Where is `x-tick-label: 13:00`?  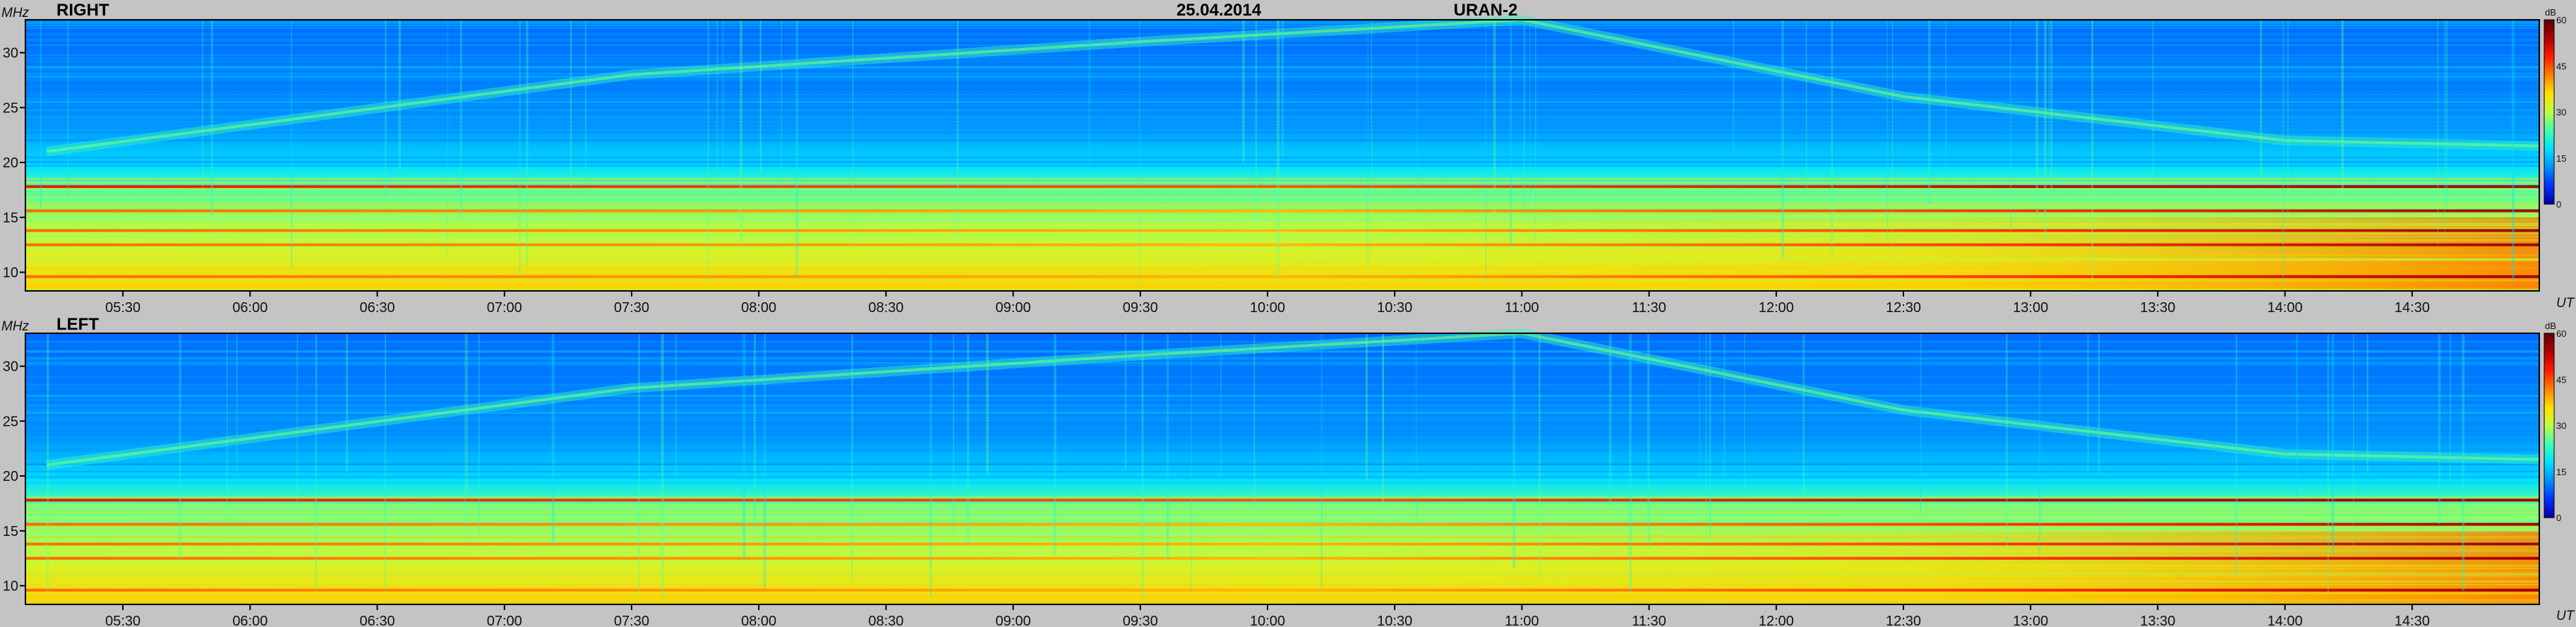
x-tick-label: 13:00 is located at coordinates (2030, 620).